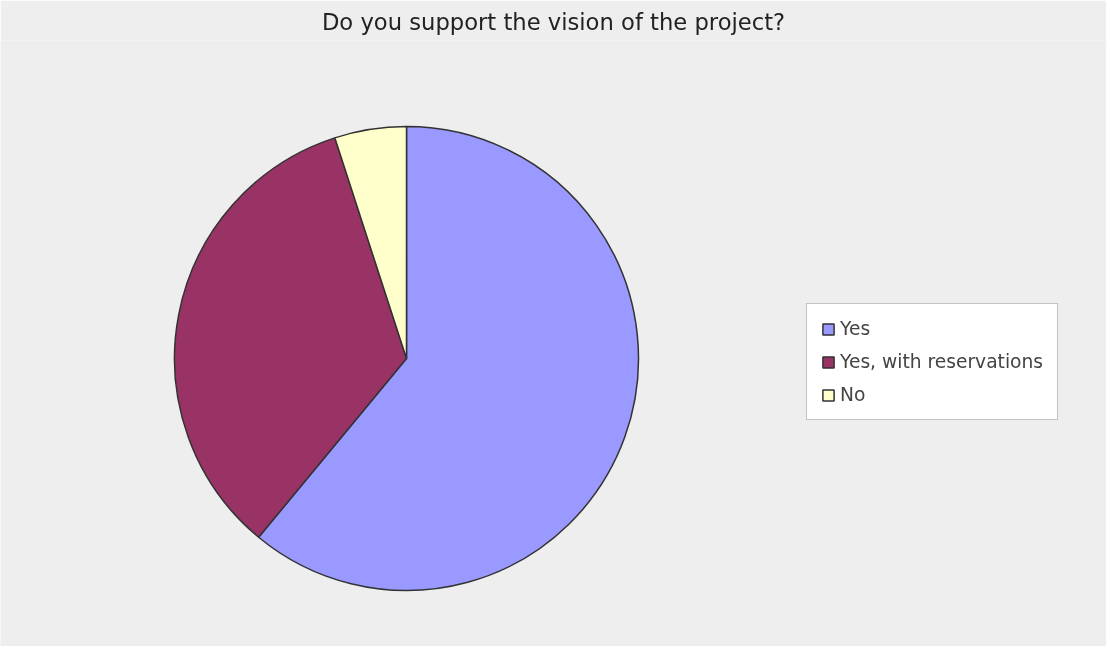 The height and width of the screenshot is (663, 1110). I want to click on legend-label: Yes, so click(856, 328).